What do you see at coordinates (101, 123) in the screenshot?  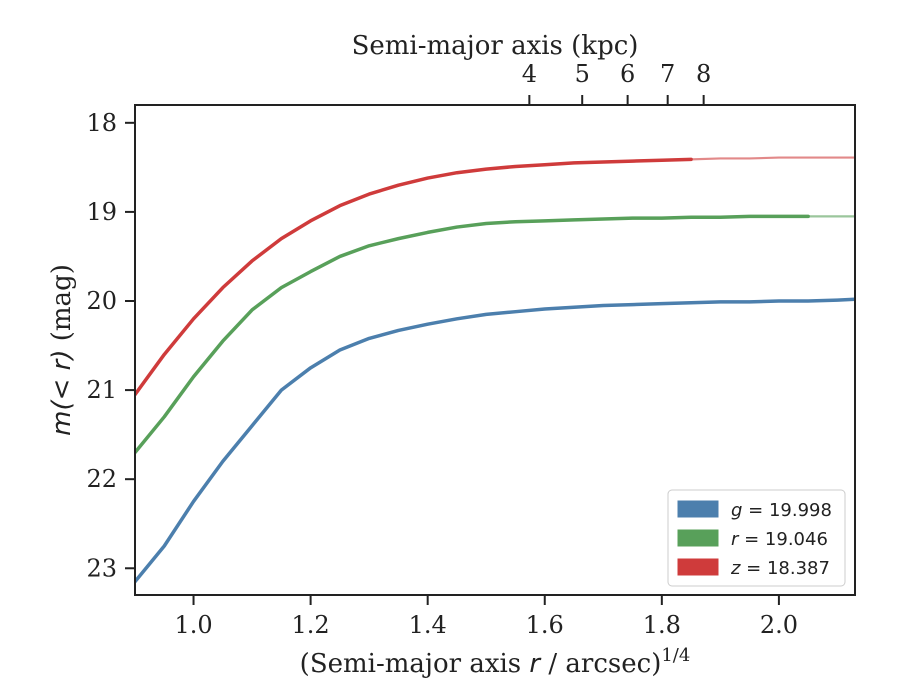 I see `y-tick-label: 18` at bounding box center [101, 123].